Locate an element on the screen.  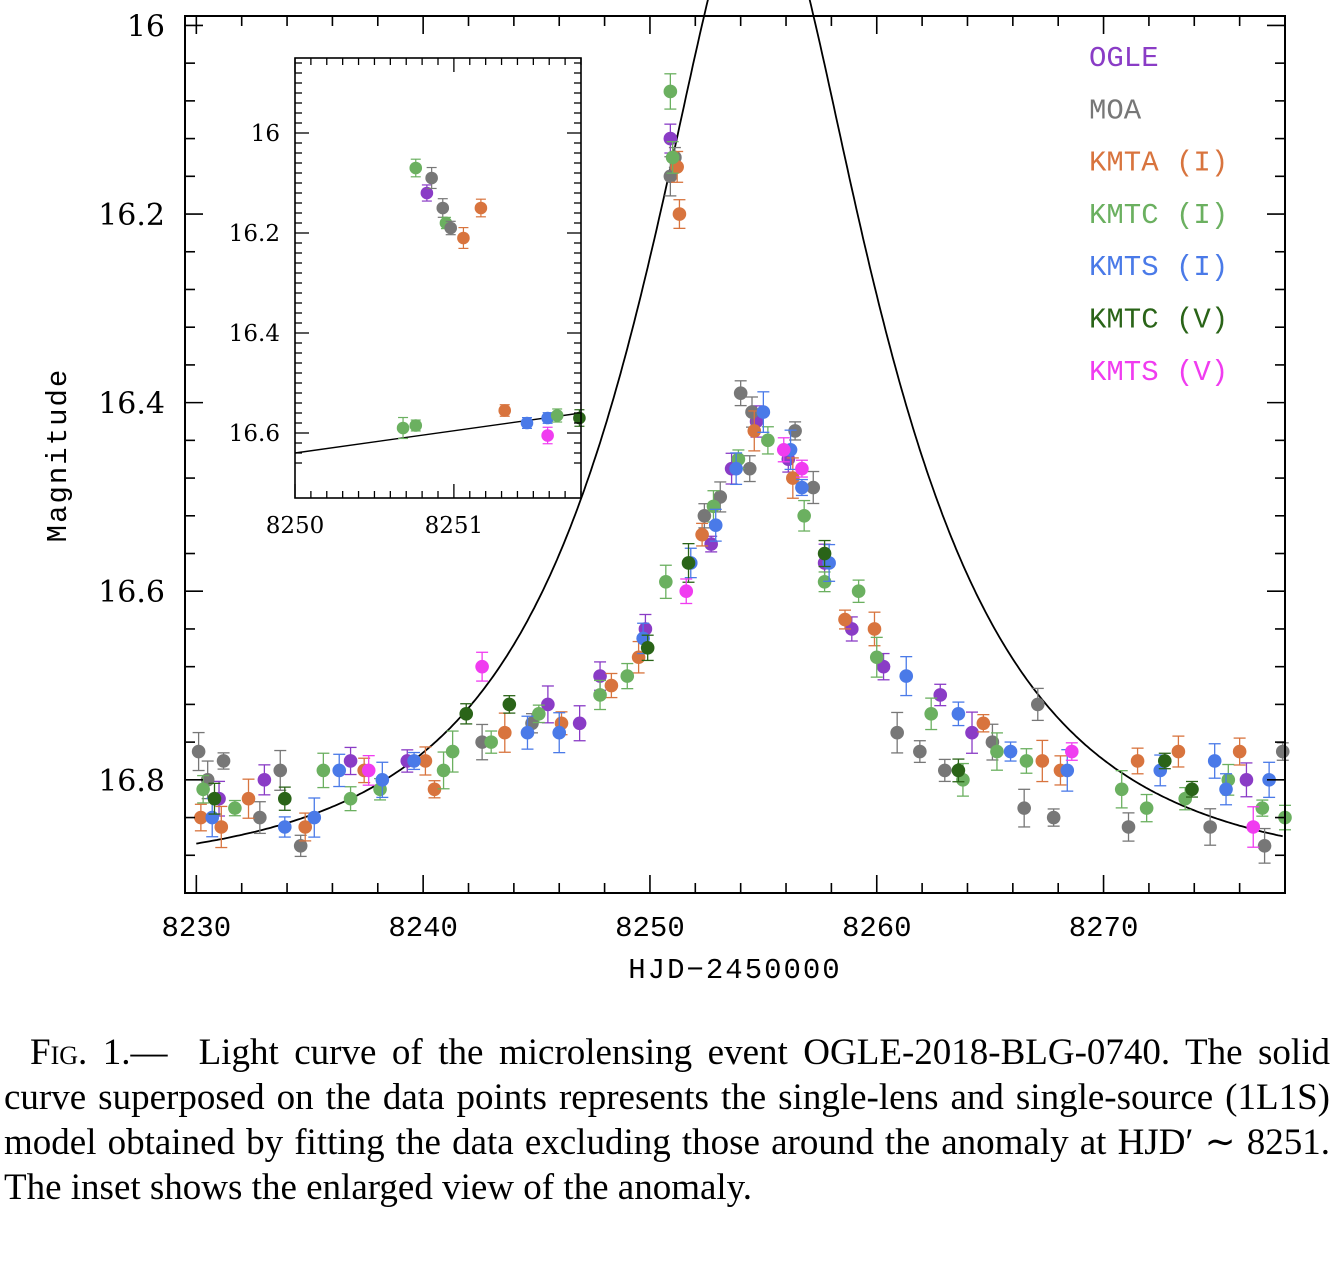
inset-model-line is located at coordinates (438, 433).